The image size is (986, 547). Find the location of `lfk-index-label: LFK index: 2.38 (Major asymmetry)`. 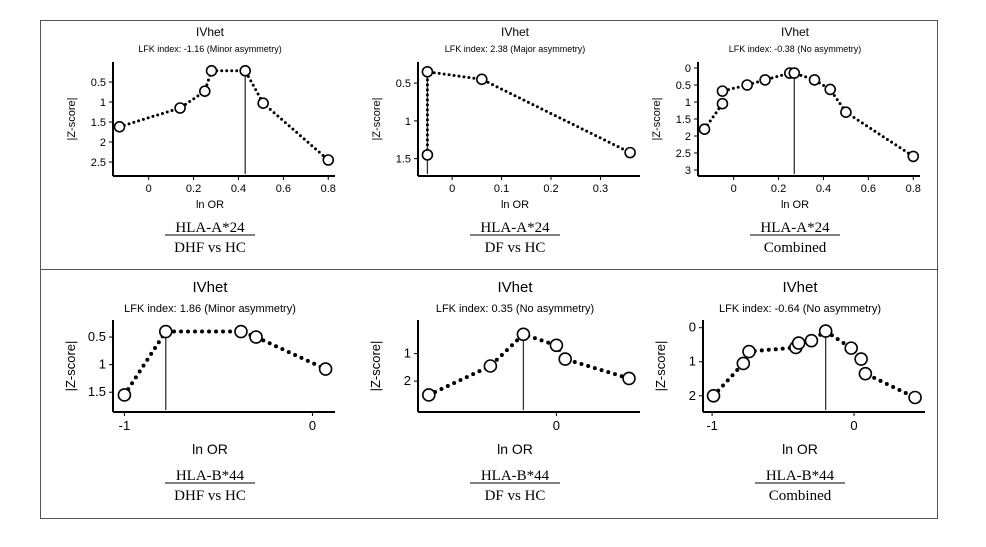

lfk-index-label: LFK index: 2.38 (Major asymmetry) is located at coordinates (515, 49).